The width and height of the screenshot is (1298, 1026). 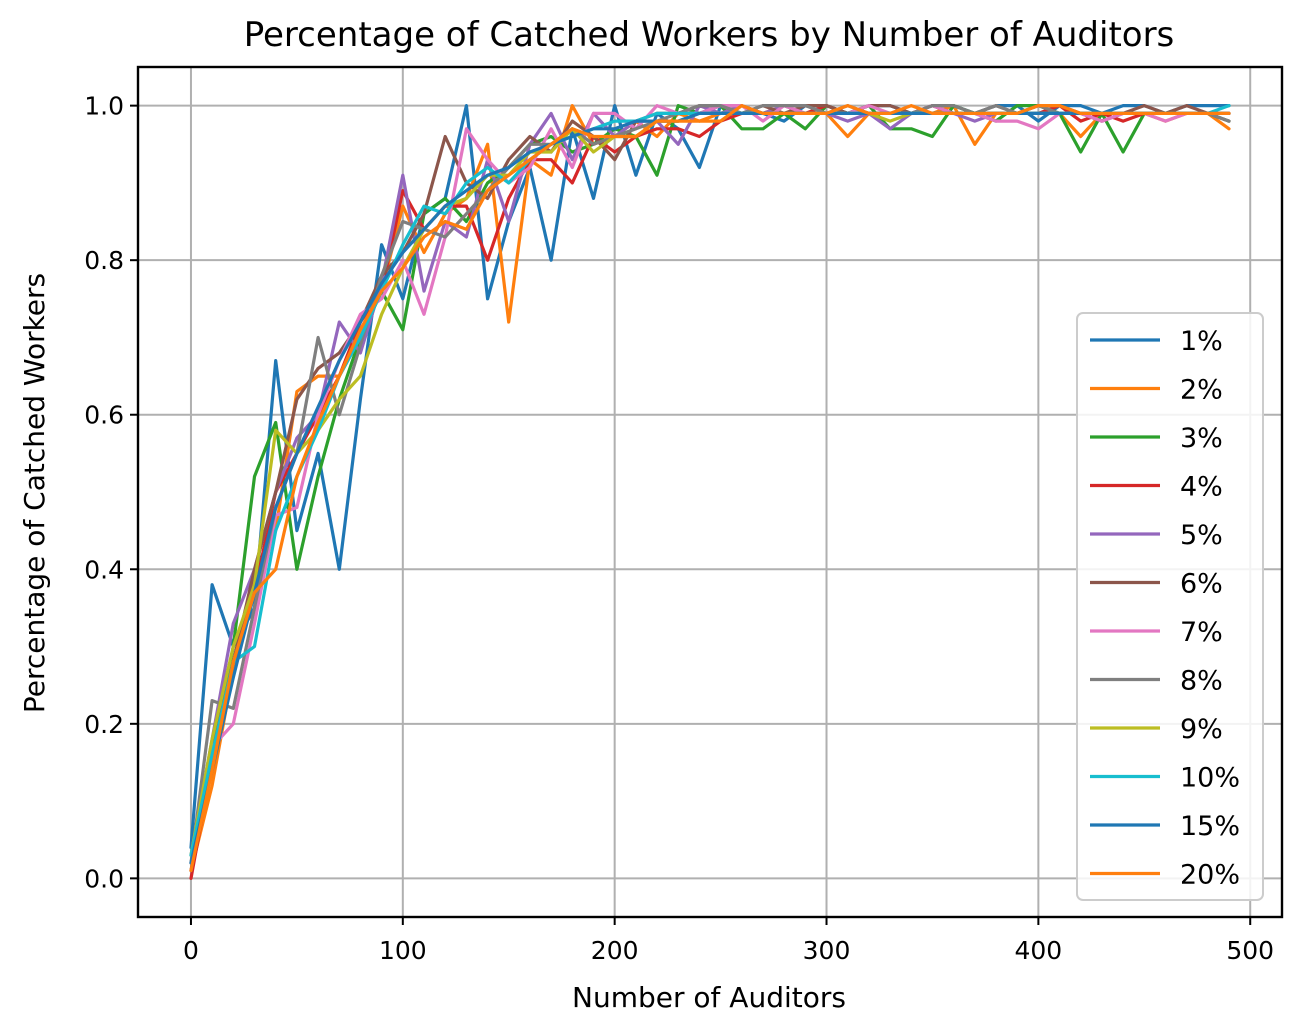 What do you see at coordinates (1201, 535) in the screenshot?
I see `legend-label: 5%` at bounding box center [1201, 535].